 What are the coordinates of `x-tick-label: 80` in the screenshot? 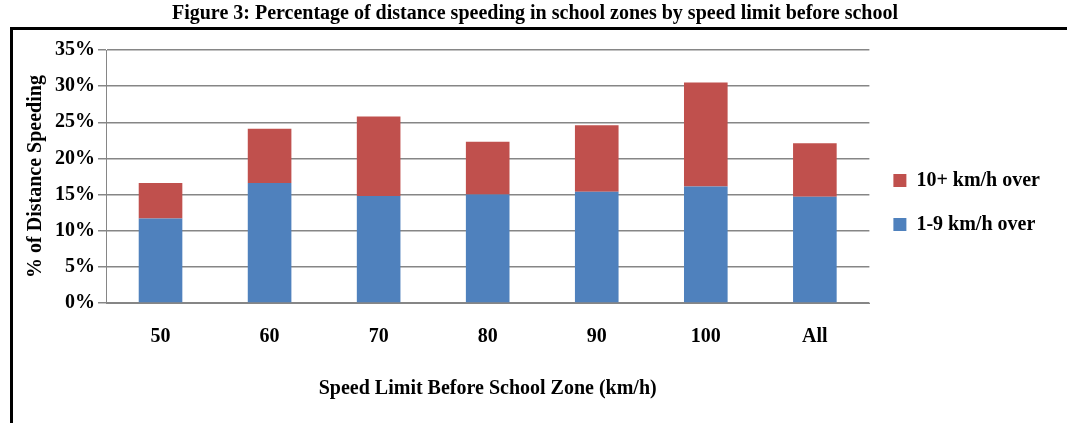 It's located at (487, 335).